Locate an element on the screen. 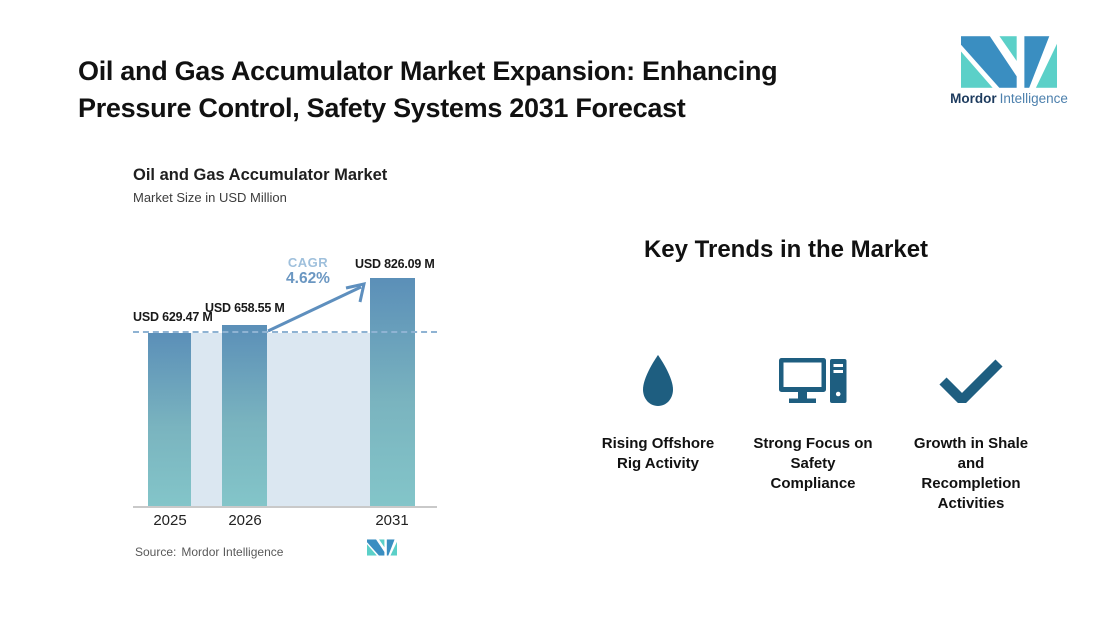 The height and width of the screenshot is (628, 1111). x-axis-line is located at coordinates (285, 507).